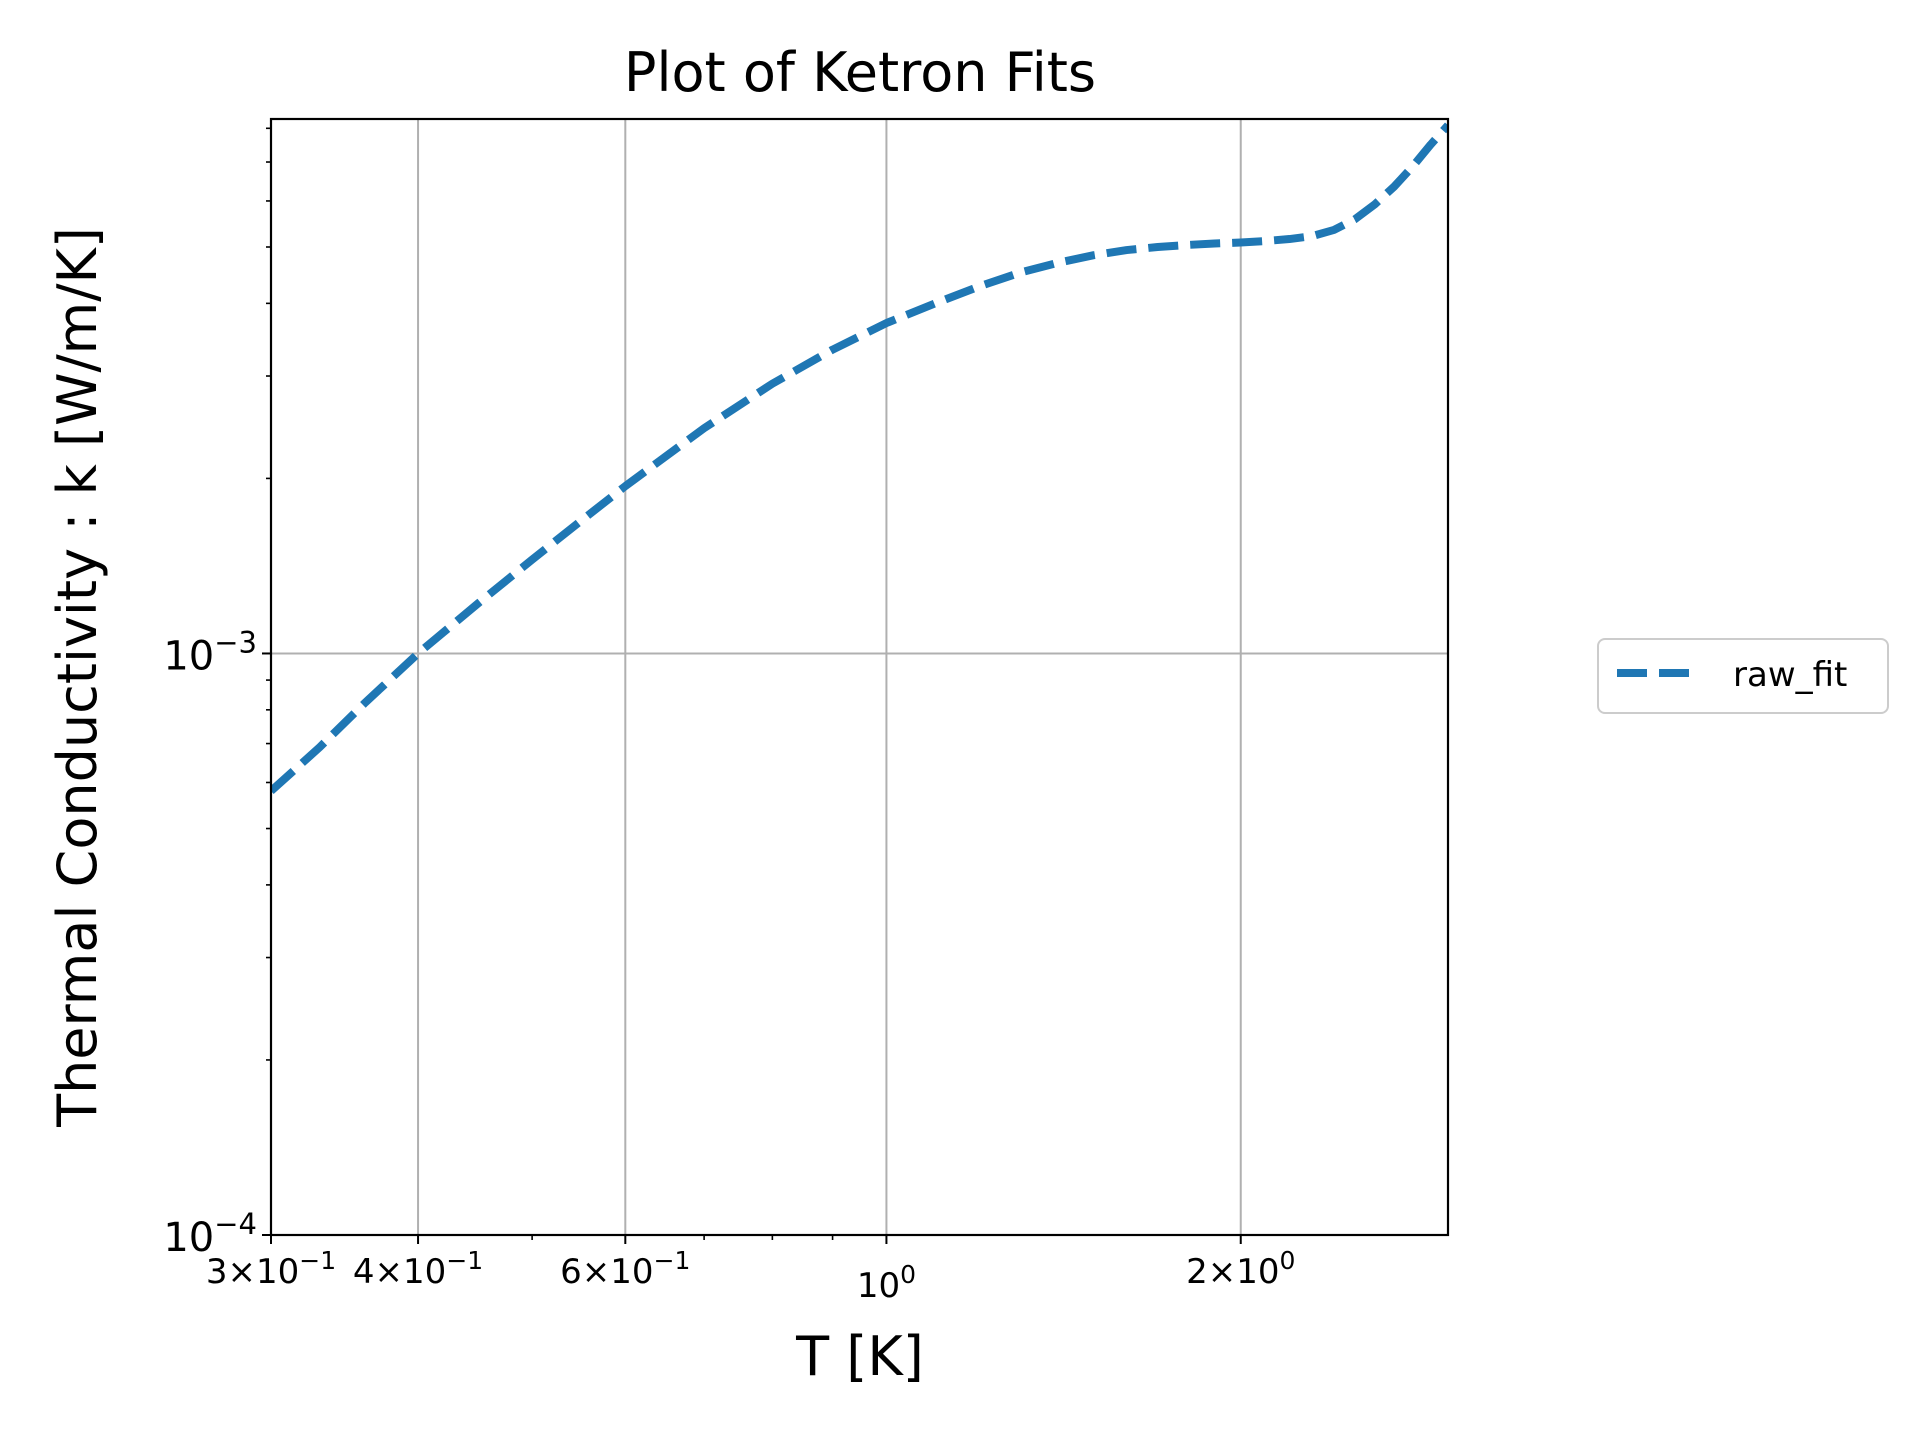 The image size is (1920, 1444). What do you see at coordinates (860, 72) in the screenshot?
I see `chart-title: Plot of Ketron Fits` at bounding box center [860, 72].